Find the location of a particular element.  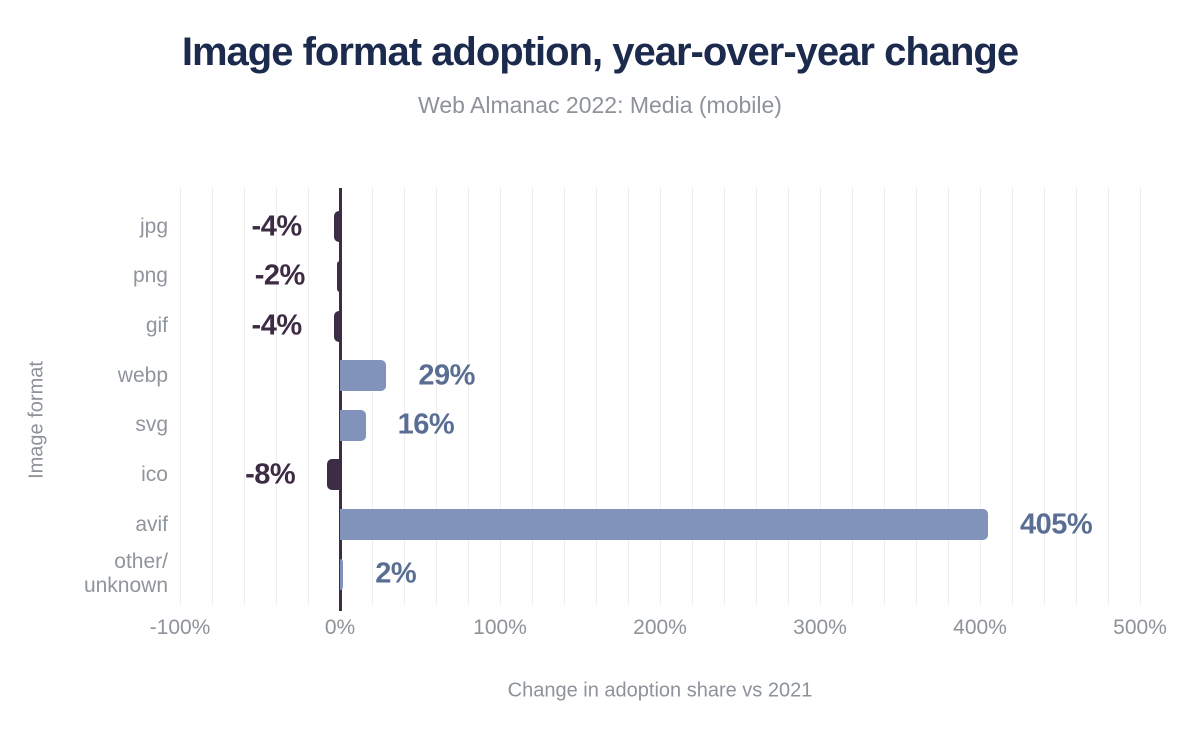

y-category-label: jpg is located at coordinates (153, 226).